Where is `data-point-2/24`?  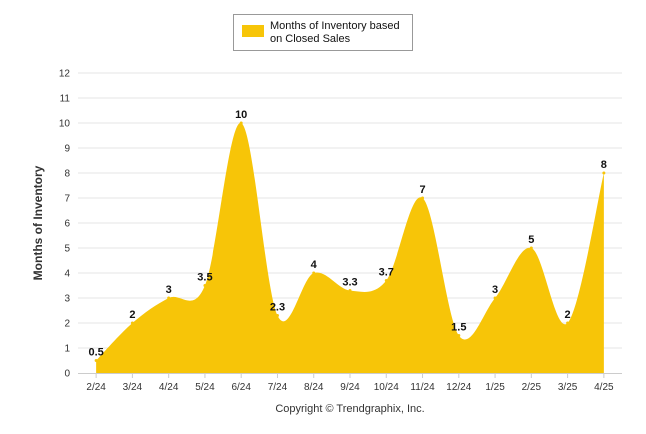
data-point-2/24 is located at coordinates (96, 360).